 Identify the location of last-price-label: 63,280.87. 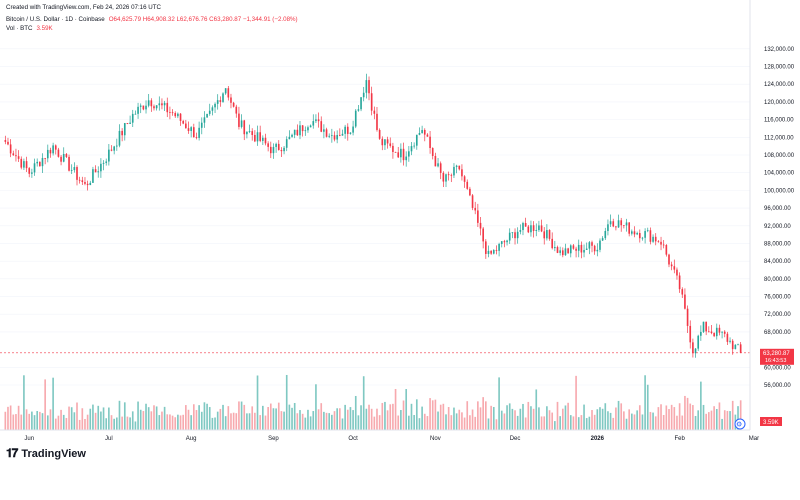
(776, 354).